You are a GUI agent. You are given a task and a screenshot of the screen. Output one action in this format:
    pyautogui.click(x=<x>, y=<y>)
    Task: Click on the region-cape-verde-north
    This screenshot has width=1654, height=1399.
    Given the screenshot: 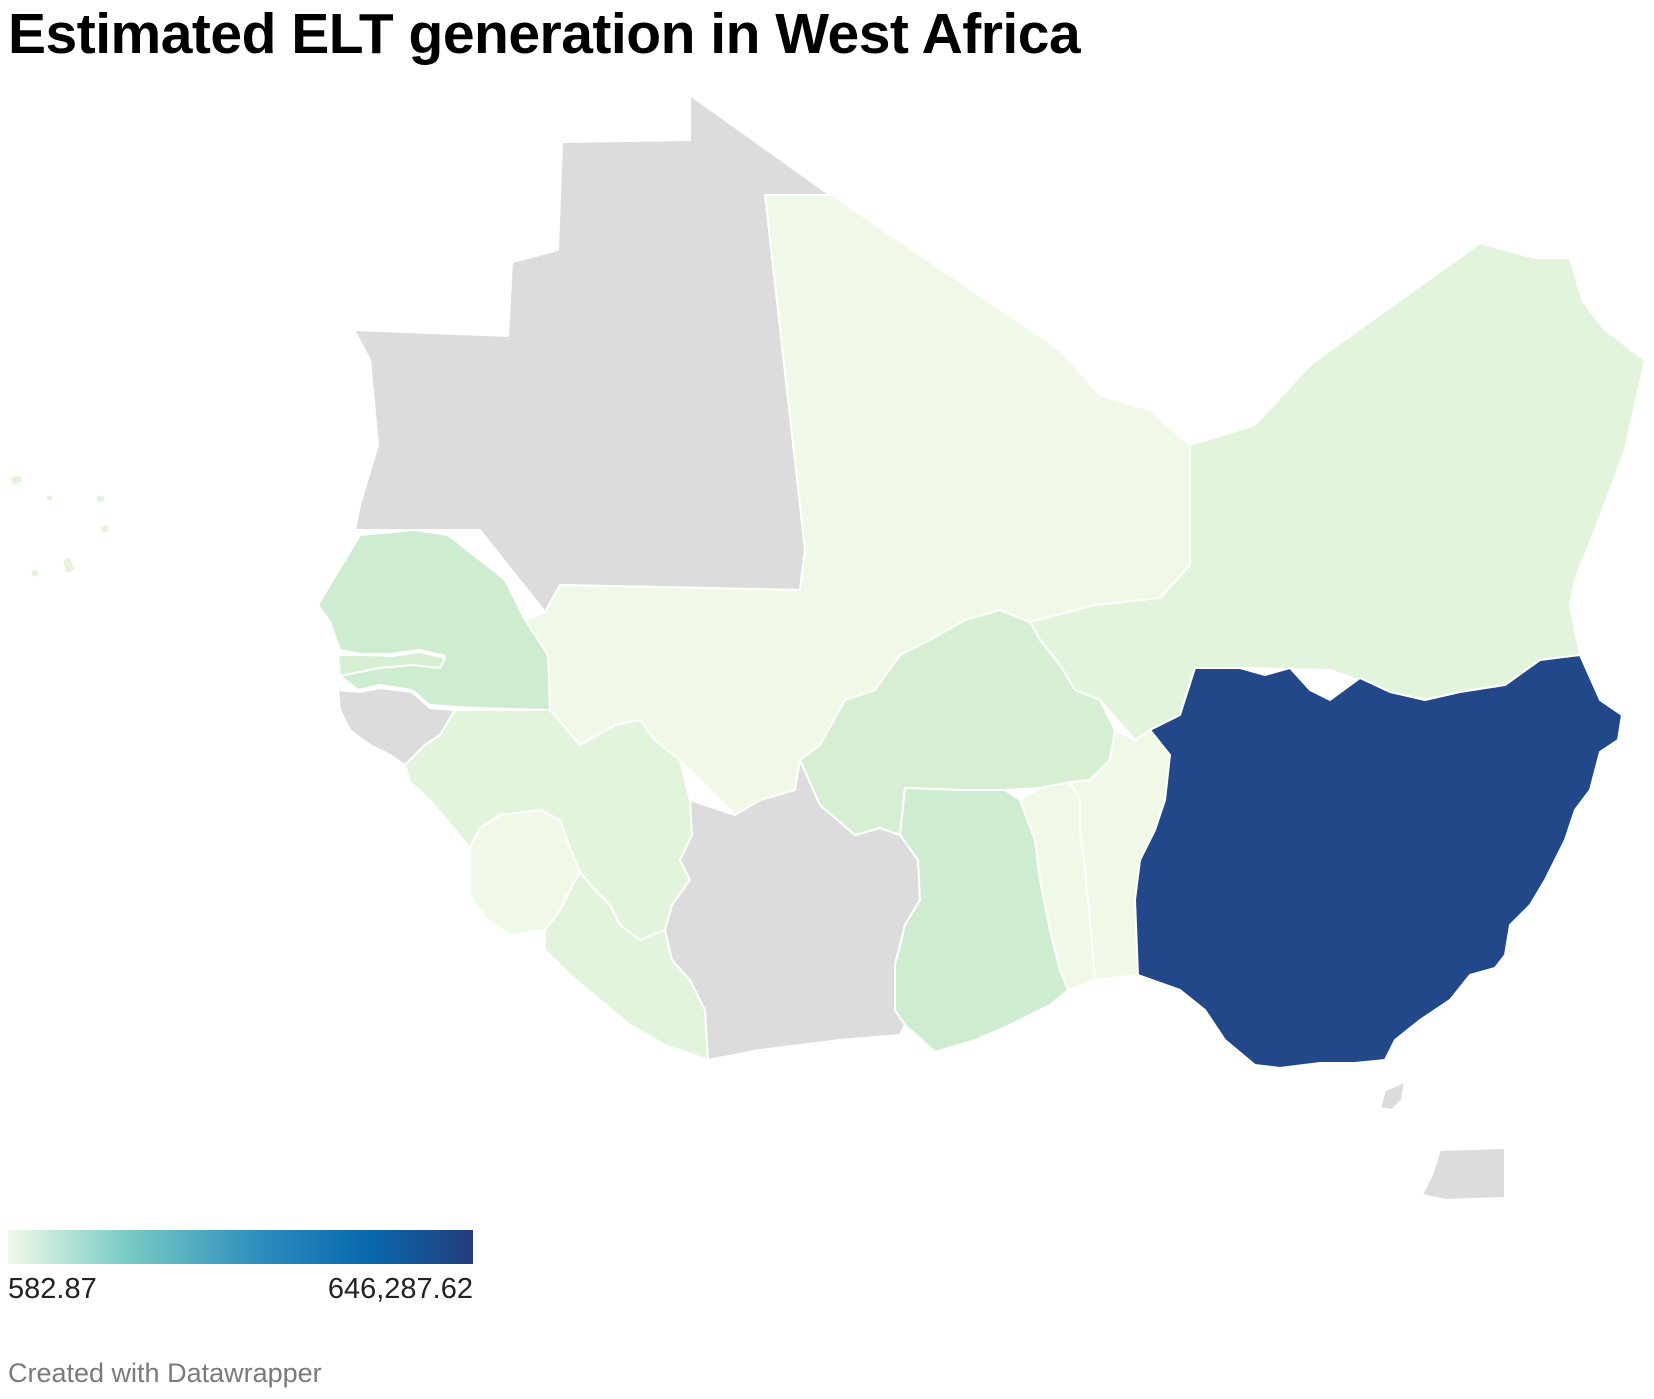 What is the action you would take?
    pyautogui.click(x=57, y=489)
    